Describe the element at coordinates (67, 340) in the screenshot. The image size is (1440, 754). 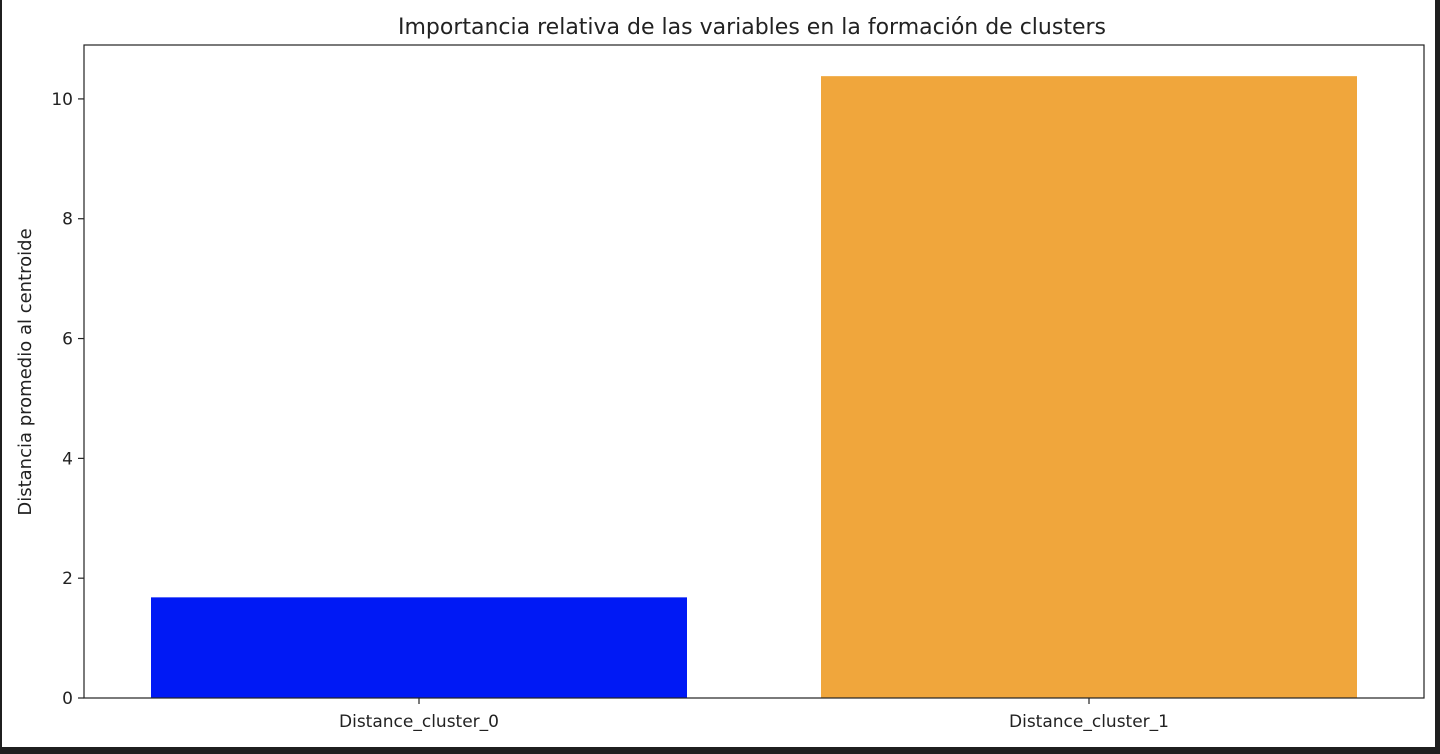
I see `y-tick-label: 6` at that location.